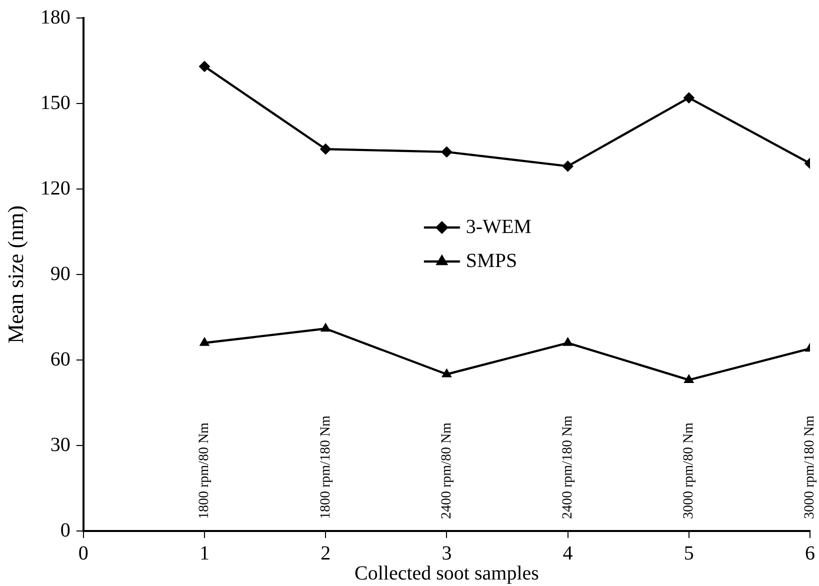  I want to click on x-tick-label: 2, so click(325, 553).